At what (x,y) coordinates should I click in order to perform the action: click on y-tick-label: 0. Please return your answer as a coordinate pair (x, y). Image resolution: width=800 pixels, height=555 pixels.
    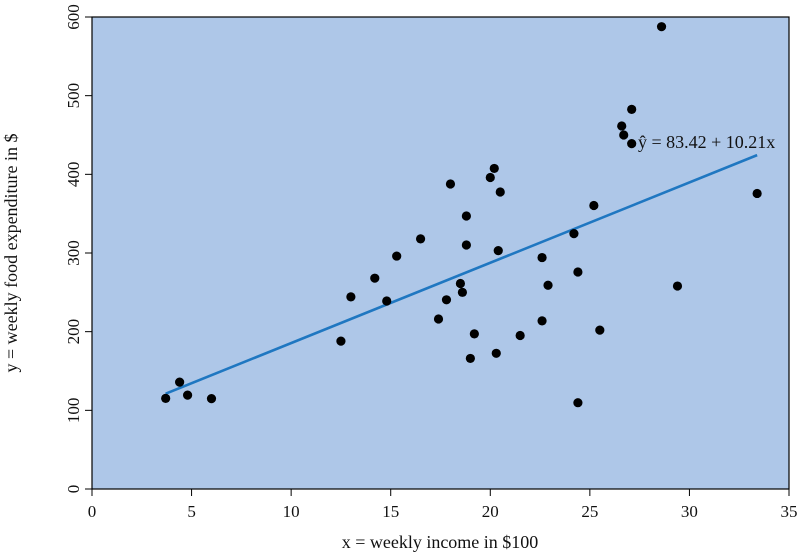
    Looking at the image, I should click on (73, 489).